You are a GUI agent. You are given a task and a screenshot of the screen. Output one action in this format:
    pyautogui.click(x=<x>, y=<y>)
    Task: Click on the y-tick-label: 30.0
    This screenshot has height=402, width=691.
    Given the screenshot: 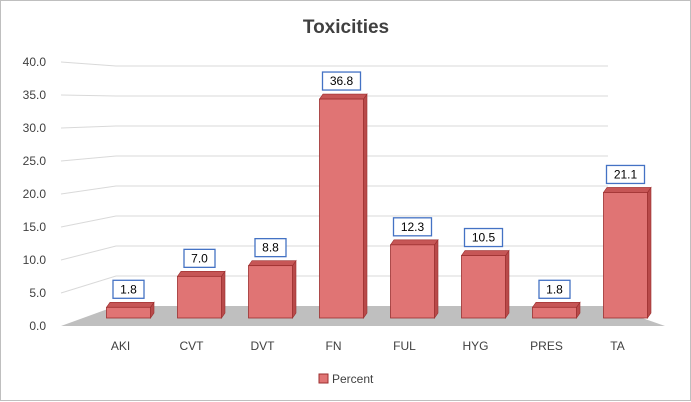 What is the action you would take?
    pyautogui.click(x=35, y=128)
    